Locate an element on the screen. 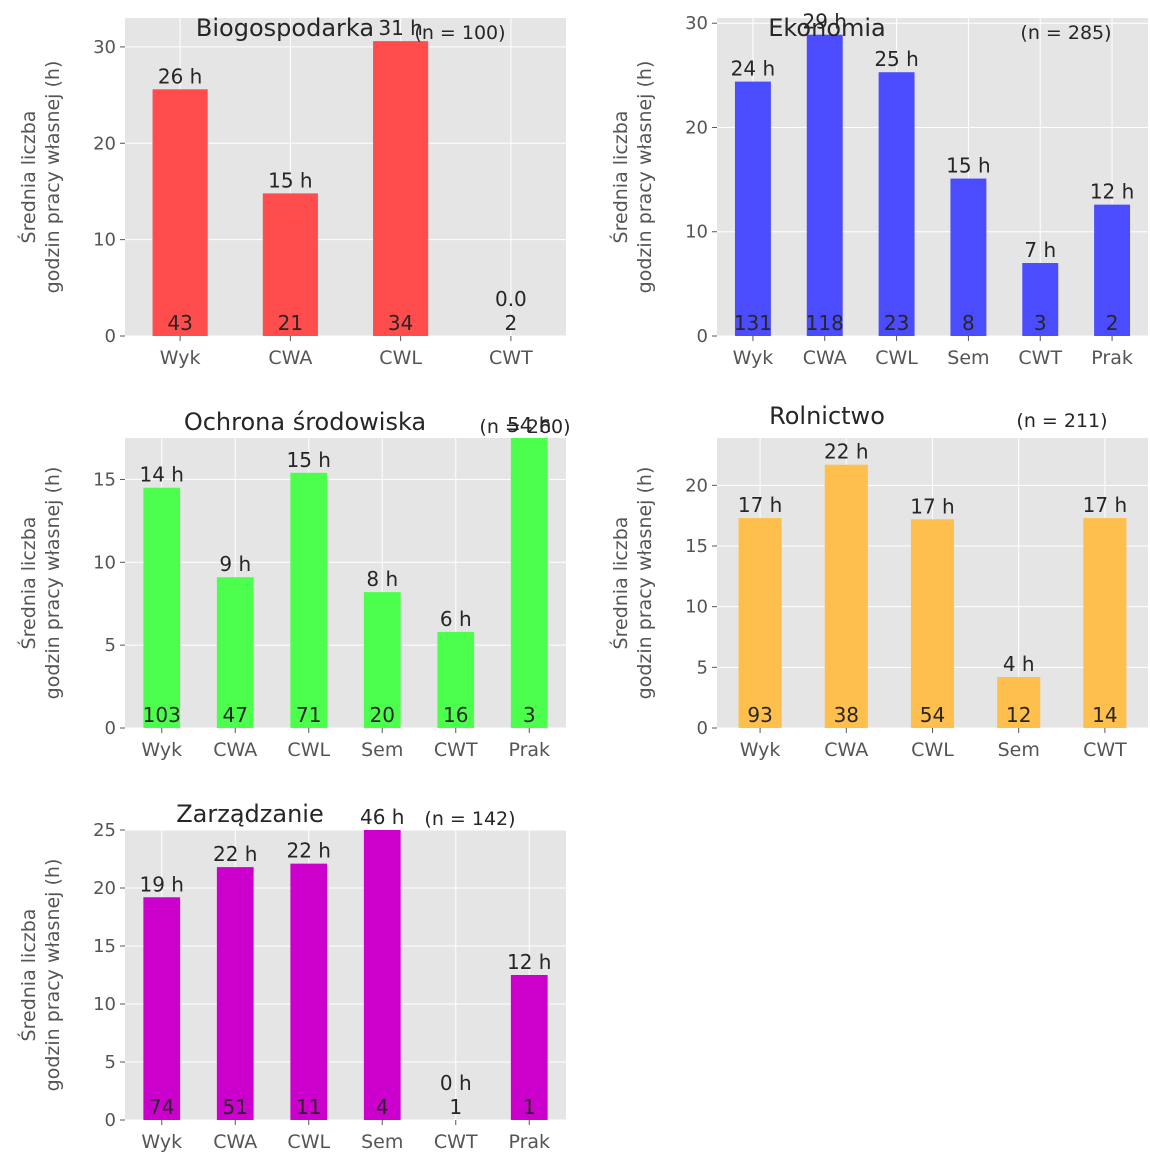 The image size is (1150, 1155). bar-count-label: 12 is located at coordinates (1018, 715).